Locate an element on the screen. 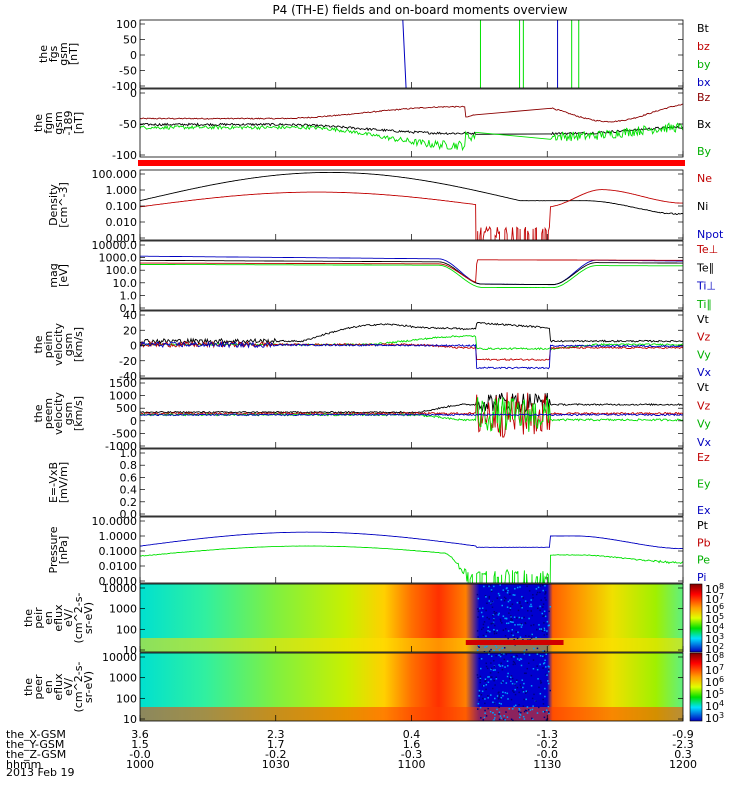 The height and width of the screenshot is (800, 750). y-tick-label: 10.0000 is located at coordinates (115, 521).